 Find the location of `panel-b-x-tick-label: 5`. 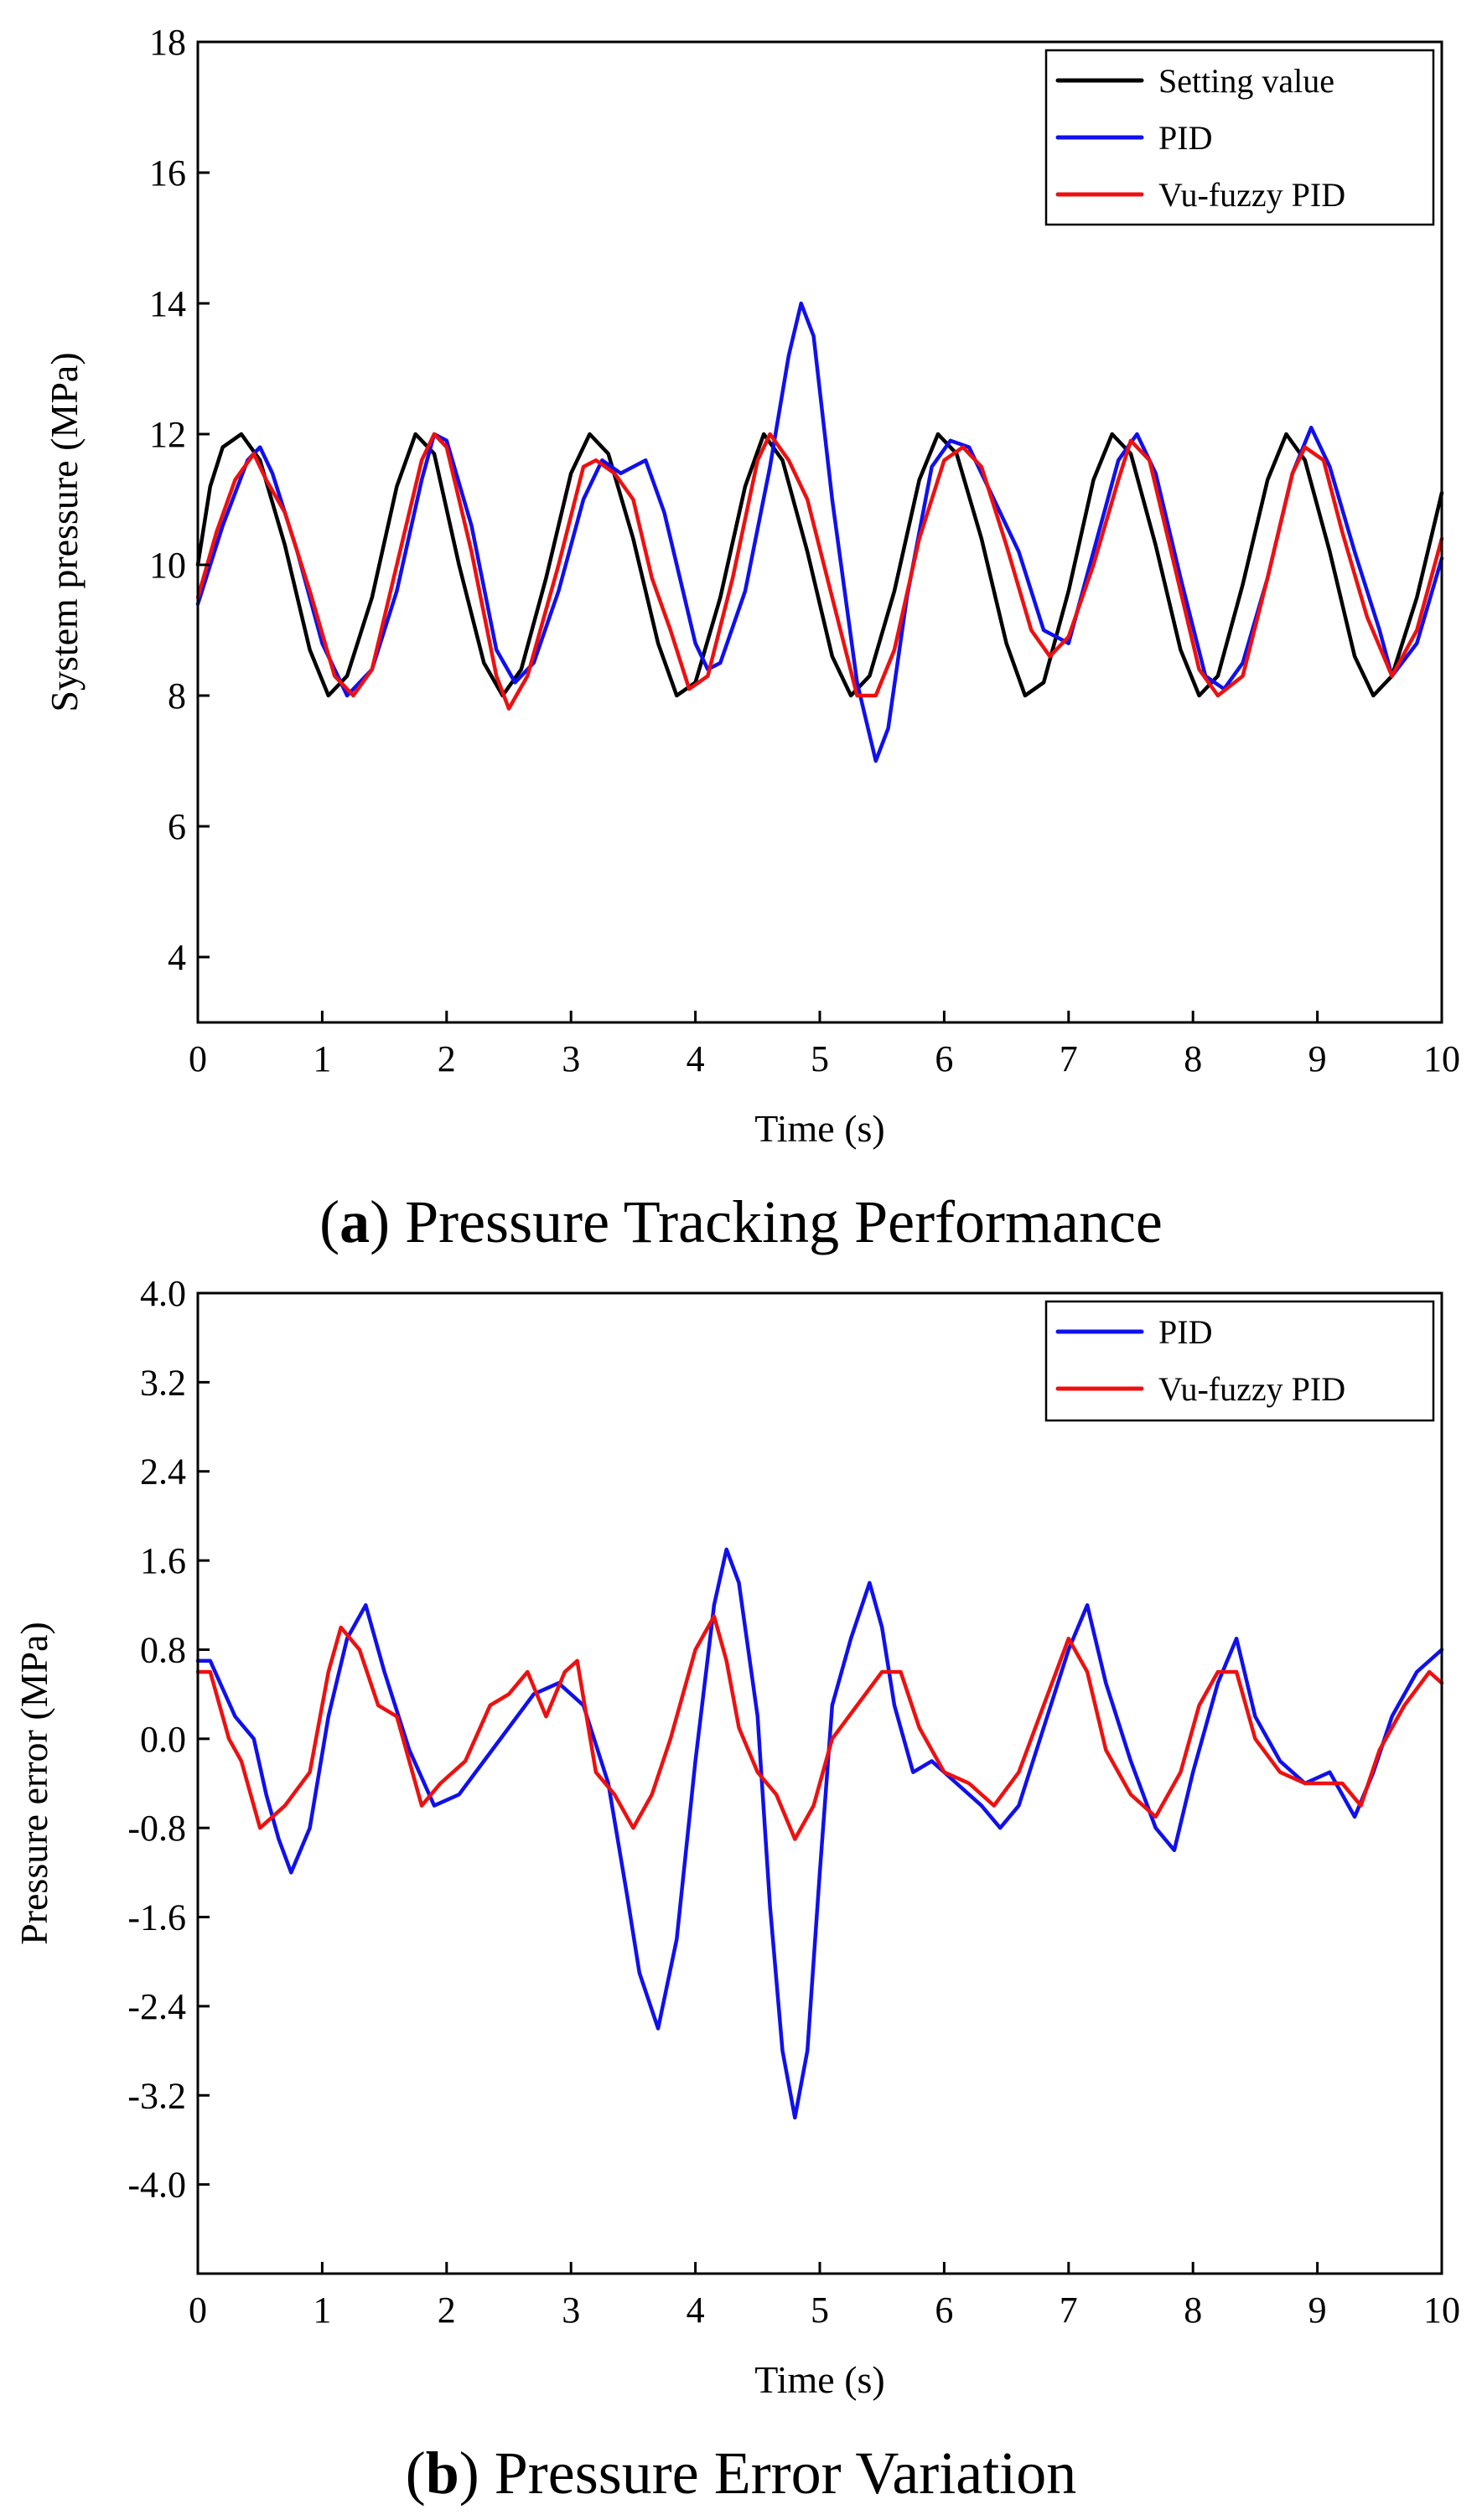

panel-b-x-tick-label: 5 is located at coordinates (820, 2310).